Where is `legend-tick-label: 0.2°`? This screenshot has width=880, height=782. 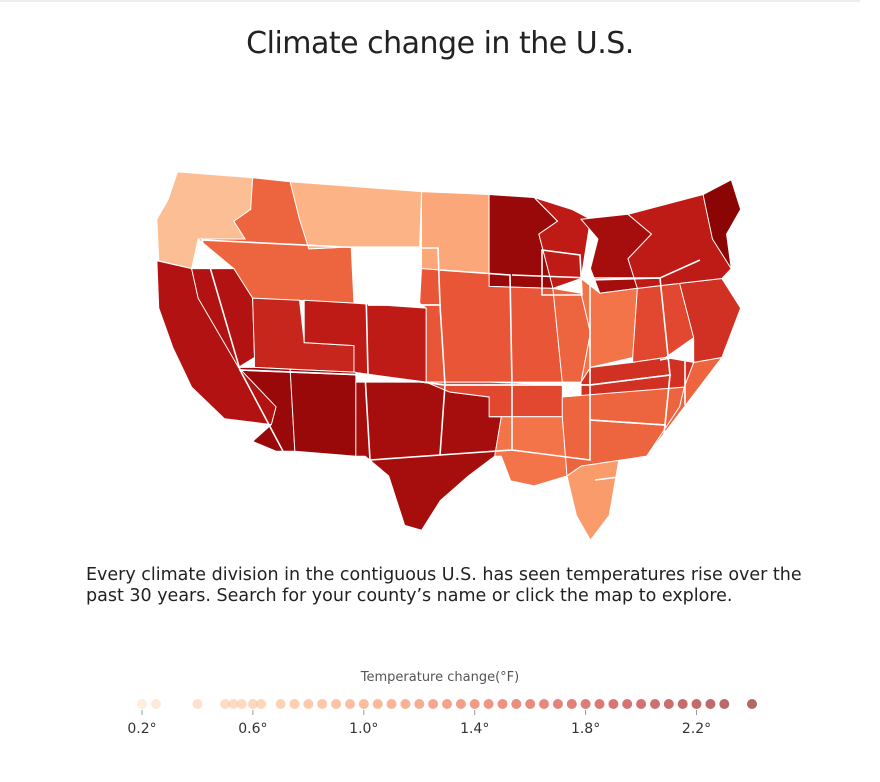 legend-tick-label: 0.2° is located at coordinates (141, 729).